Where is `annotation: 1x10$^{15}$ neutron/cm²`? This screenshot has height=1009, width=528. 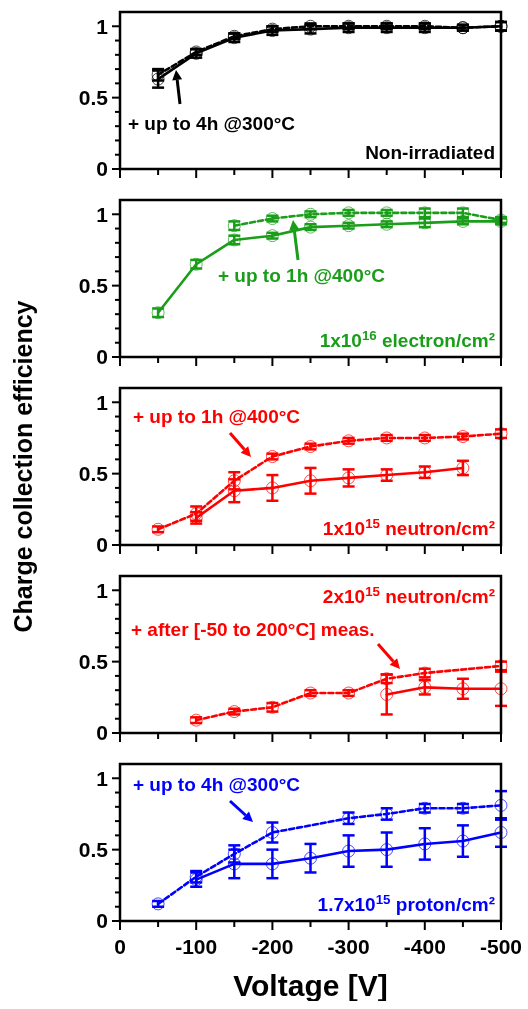
annotation: 1x10$^{15}$ neutron/cm² is located at coordinates (408, 527).